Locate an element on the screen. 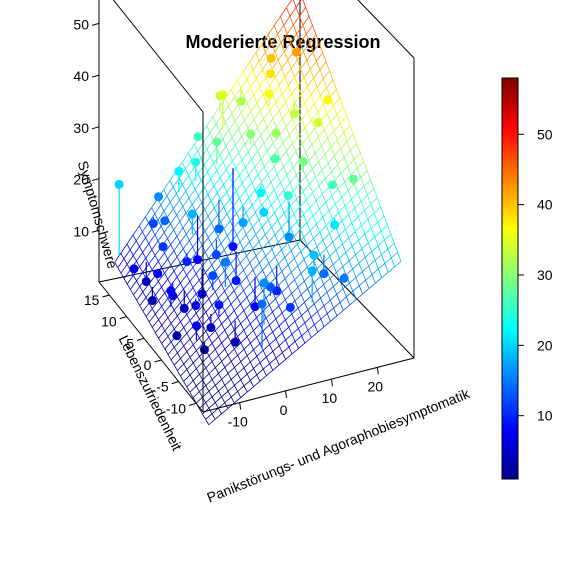  x-tick-label: -10 is located at coordinates (238, 422).